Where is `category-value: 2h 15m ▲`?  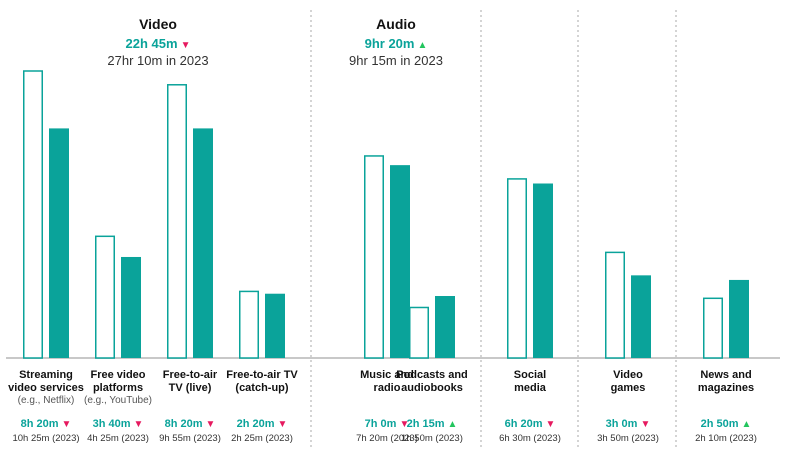 category-value: 2h 15m ▲ is located at coordinates (432, 424).